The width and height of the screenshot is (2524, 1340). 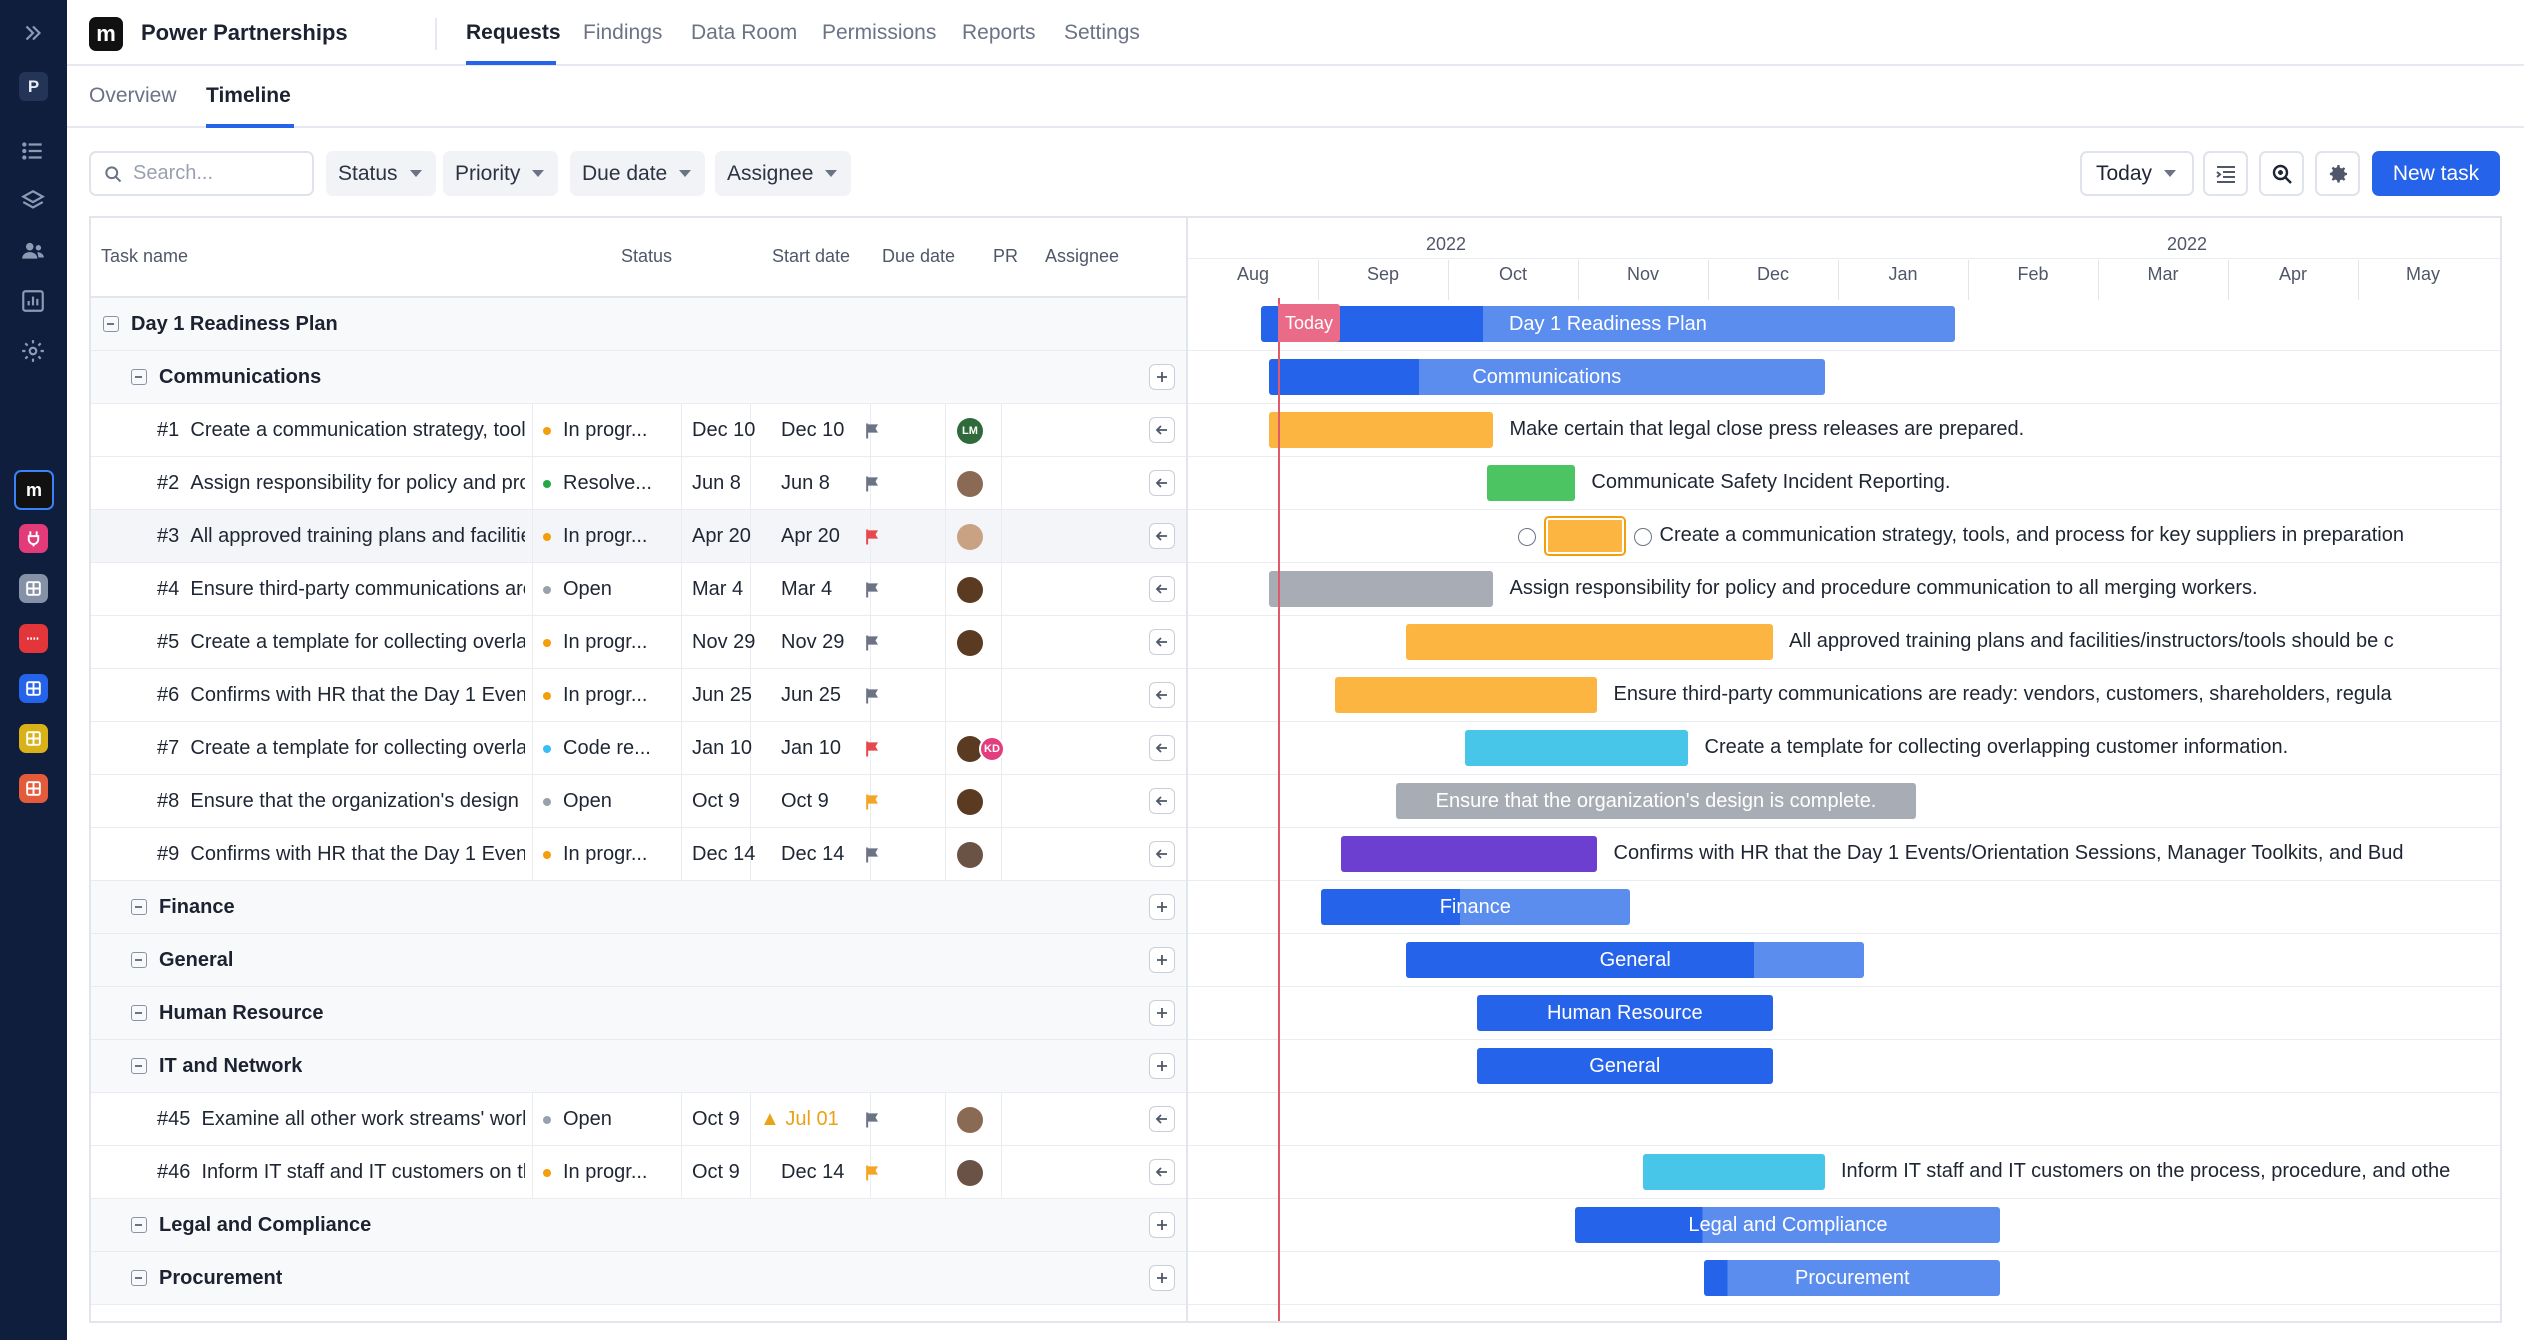 I want to click on start-date: Jun 8, so click(x=716, y=483).